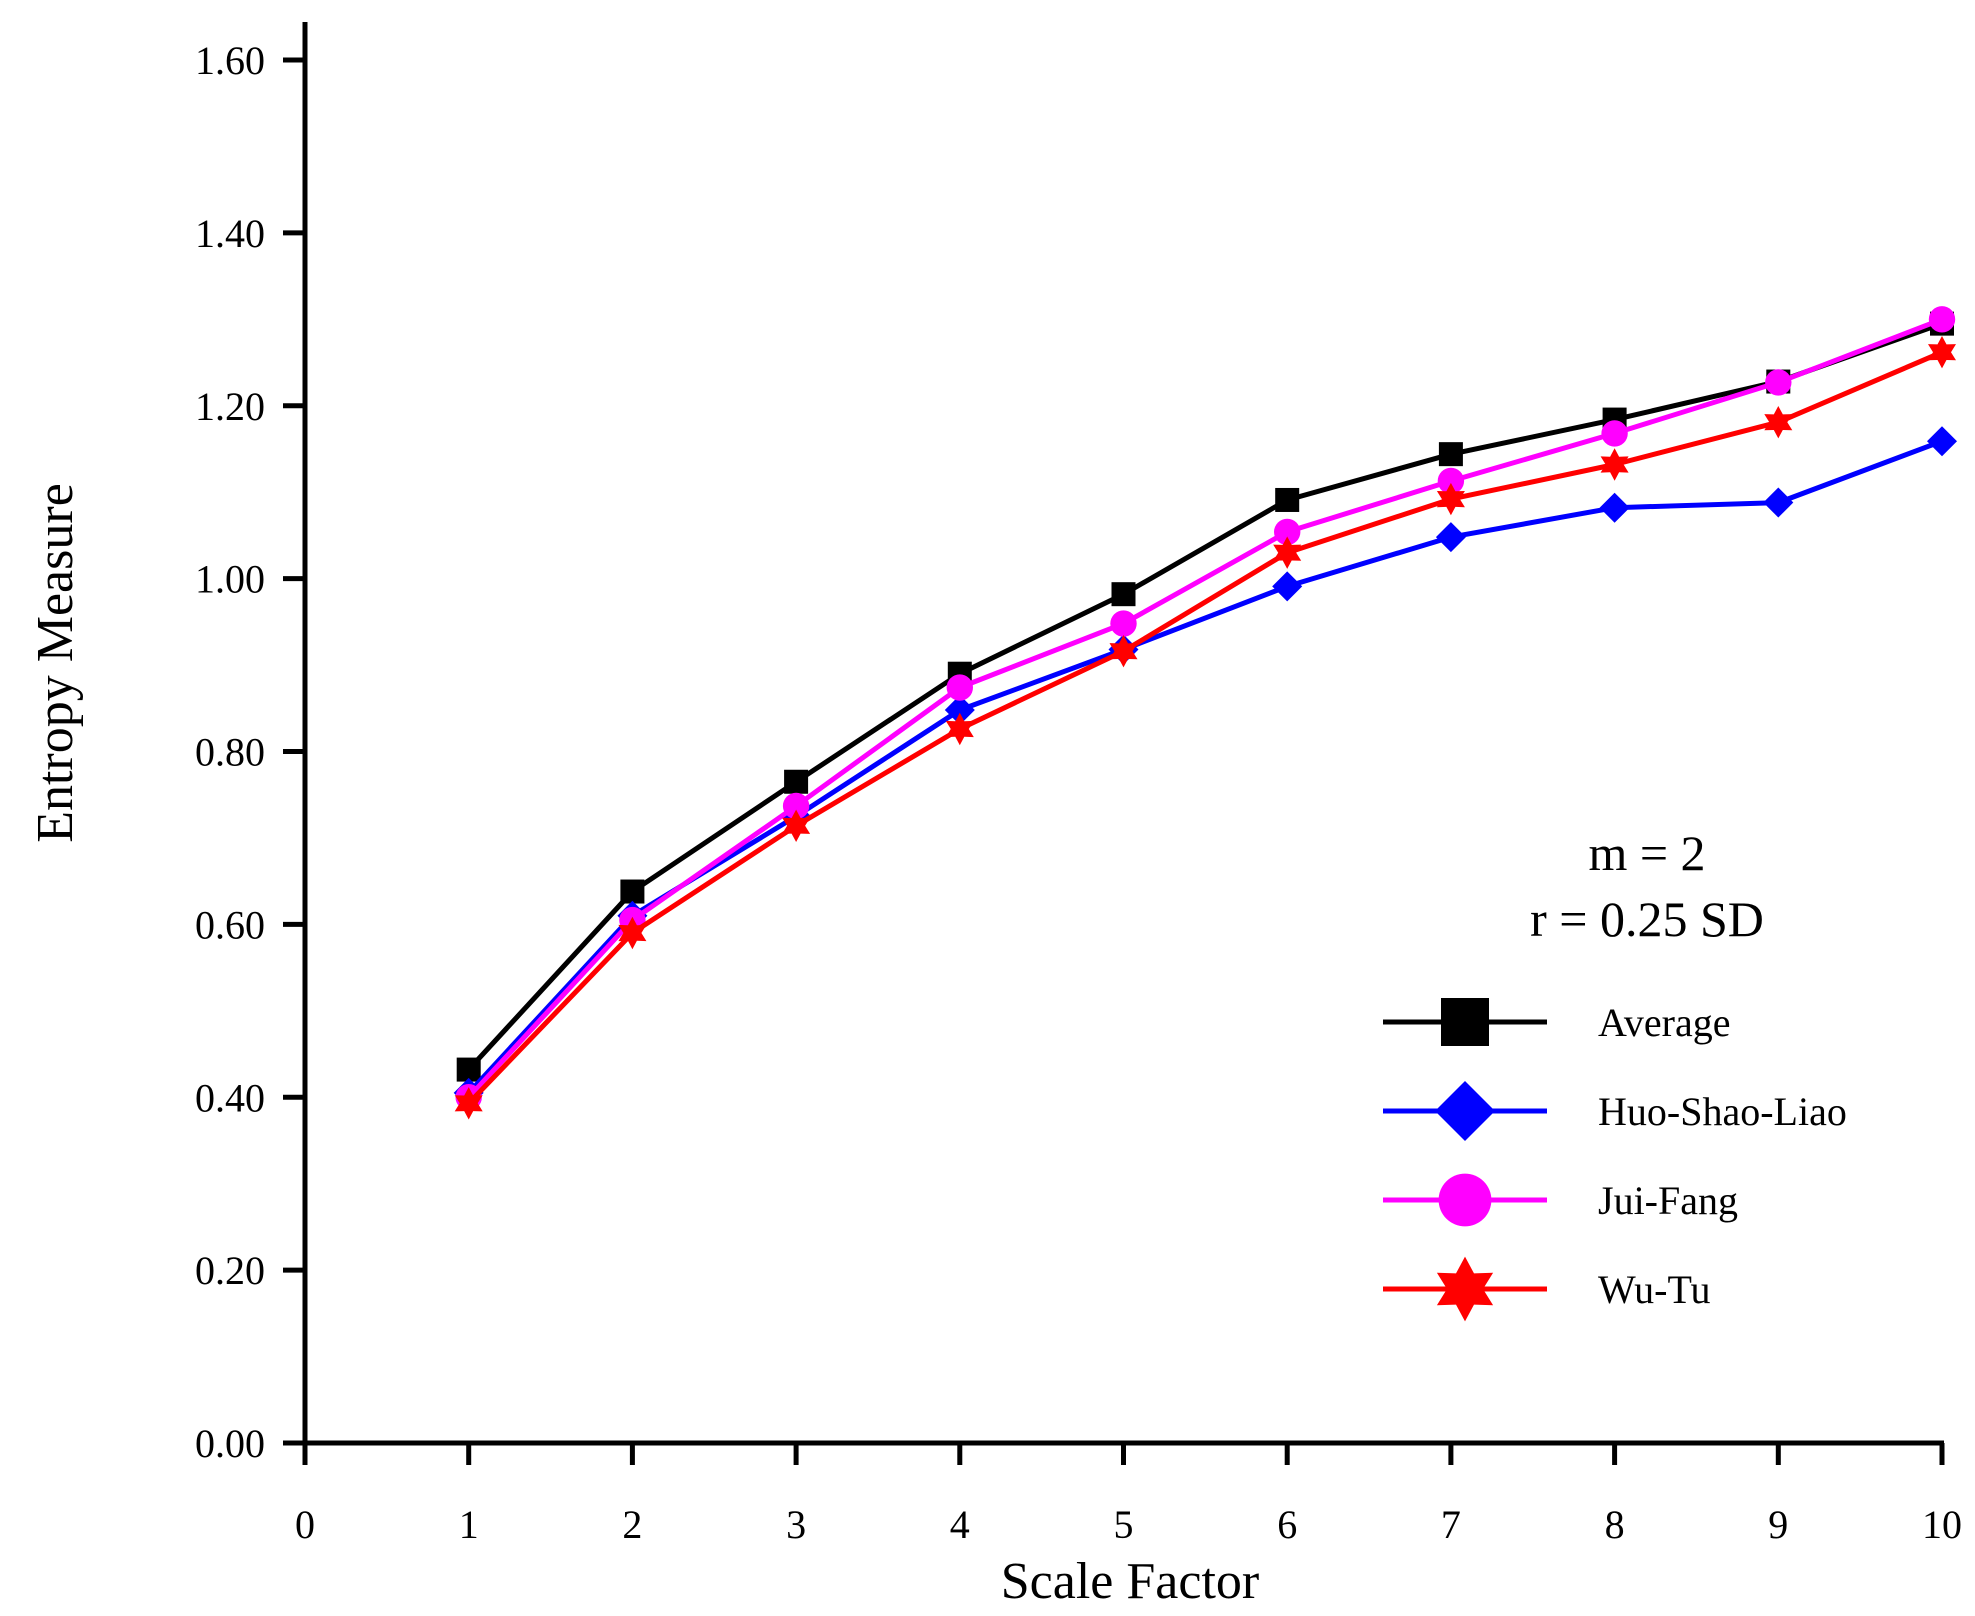 The image size is (1975, 1616). What do you see at coordinates (230, 406) in the screenshot?
I see `y-tick-label: 1.20` at bounding box center [230, 406].